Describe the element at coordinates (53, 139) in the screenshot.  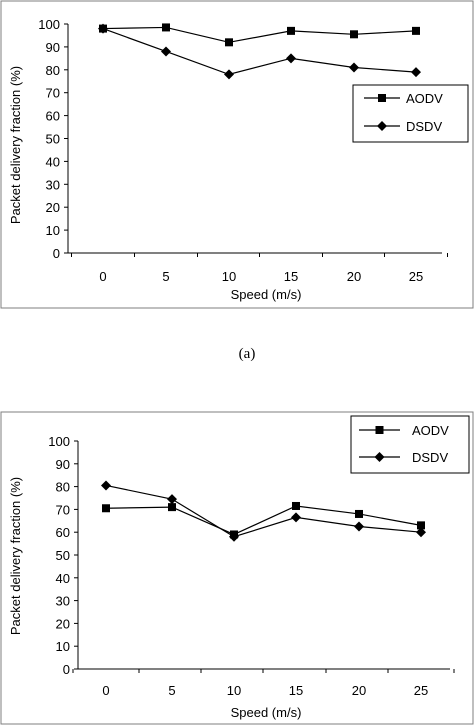
I see `chart-a-ytick-label: 50` at that location.